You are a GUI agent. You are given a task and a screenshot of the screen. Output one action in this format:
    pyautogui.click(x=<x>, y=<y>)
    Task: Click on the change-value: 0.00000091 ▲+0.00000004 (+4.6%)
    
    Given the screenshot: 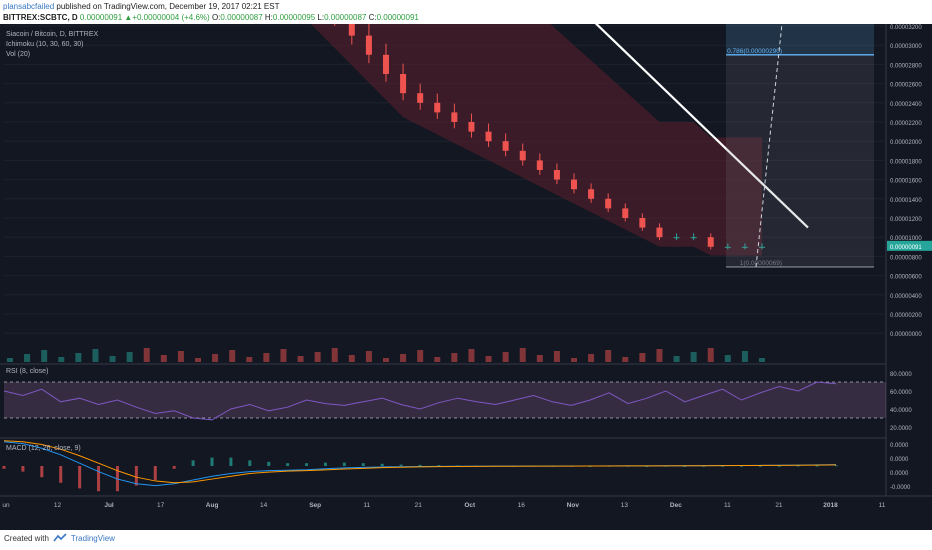 What is the action you would take?
    pyautogui.click(x=144, y=17)
    